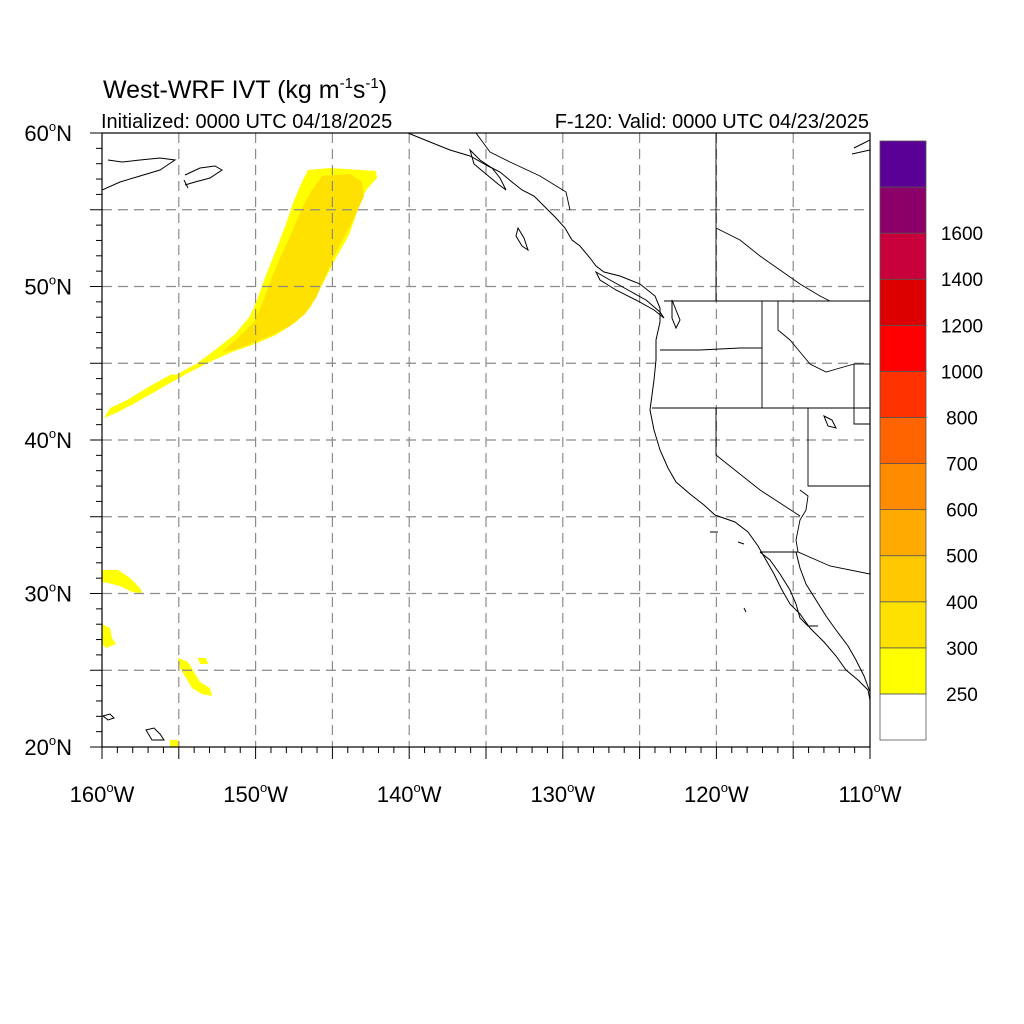 This screenshot has width=1024, height=1024. I want to click on lon-label: 140oW, so click(409, 793).